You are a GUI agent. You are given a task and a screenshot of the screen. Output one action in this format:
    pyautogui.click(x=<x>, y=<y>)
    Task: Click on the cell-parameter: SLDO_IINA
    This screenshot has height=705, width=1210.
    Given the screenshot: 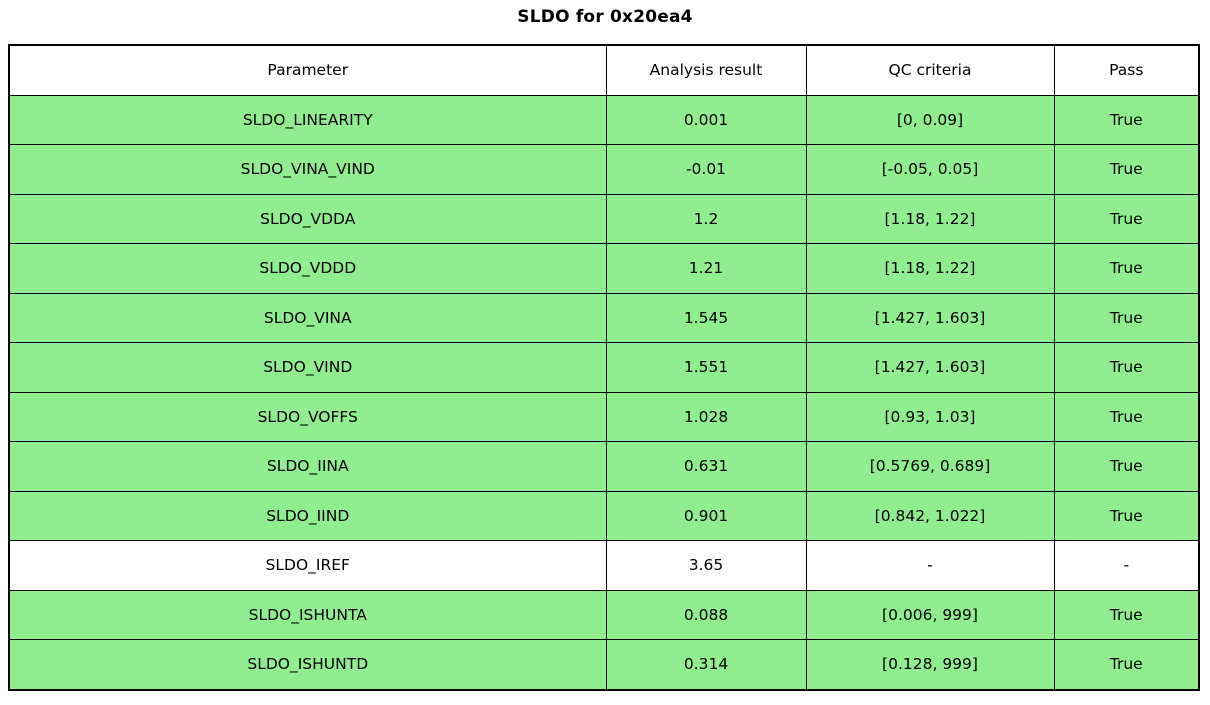 What is the action you would take?
    pyautogui.click(x=307, y=466)
    